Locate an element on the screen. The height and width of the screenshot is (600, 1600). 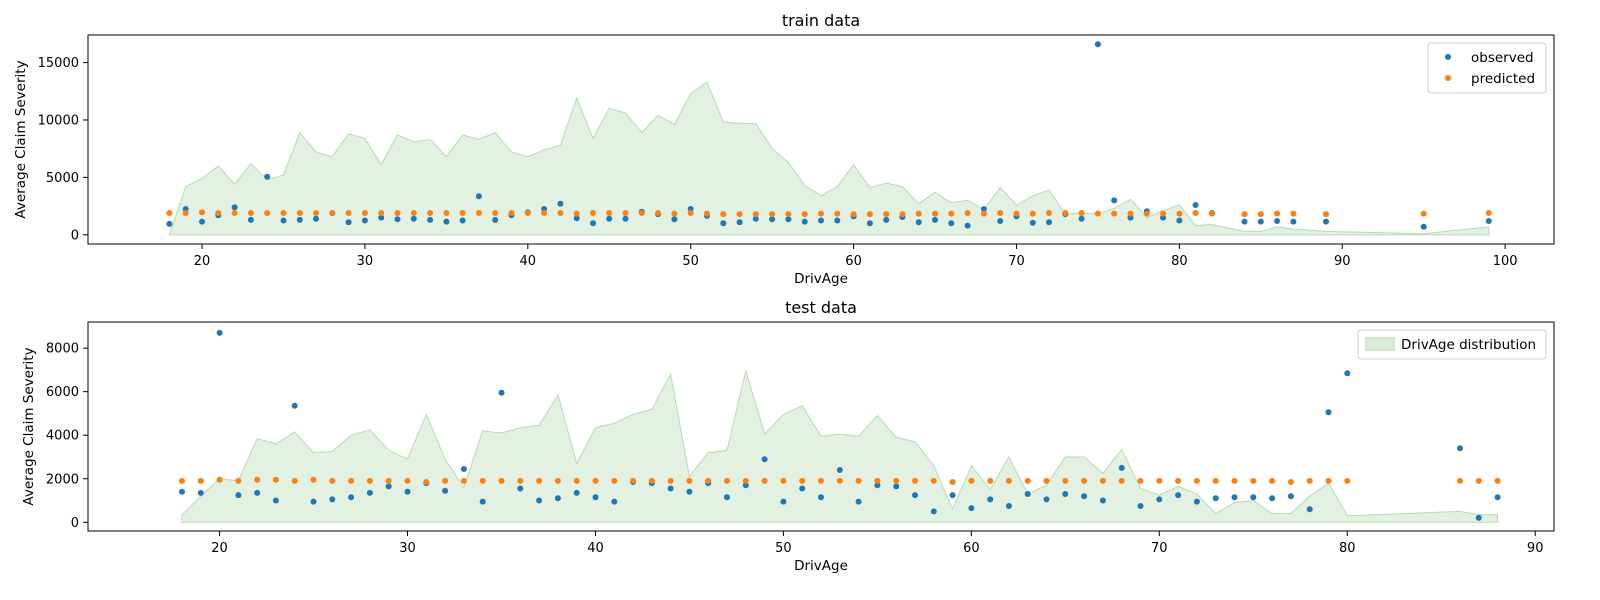
legend-box is located at coordinates (1452, 344).